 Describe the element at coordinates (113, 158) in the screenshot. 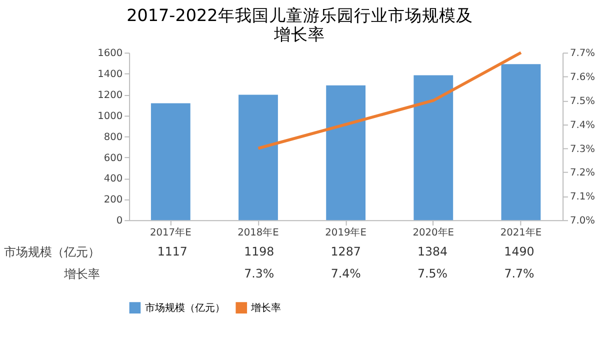

I see `y-tick-label: 600` at that location.